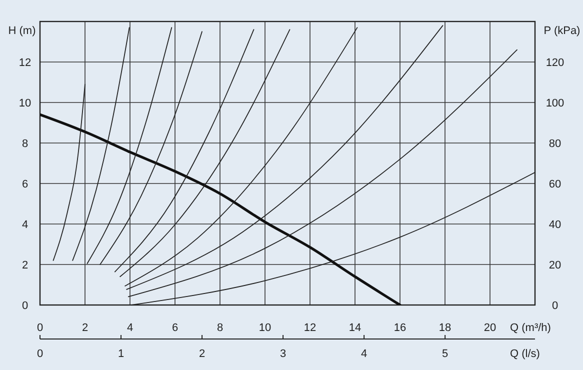  Describe the element at coordinates (310, 328) in the screenshot. I see `x-tick-label: 12` at that location.